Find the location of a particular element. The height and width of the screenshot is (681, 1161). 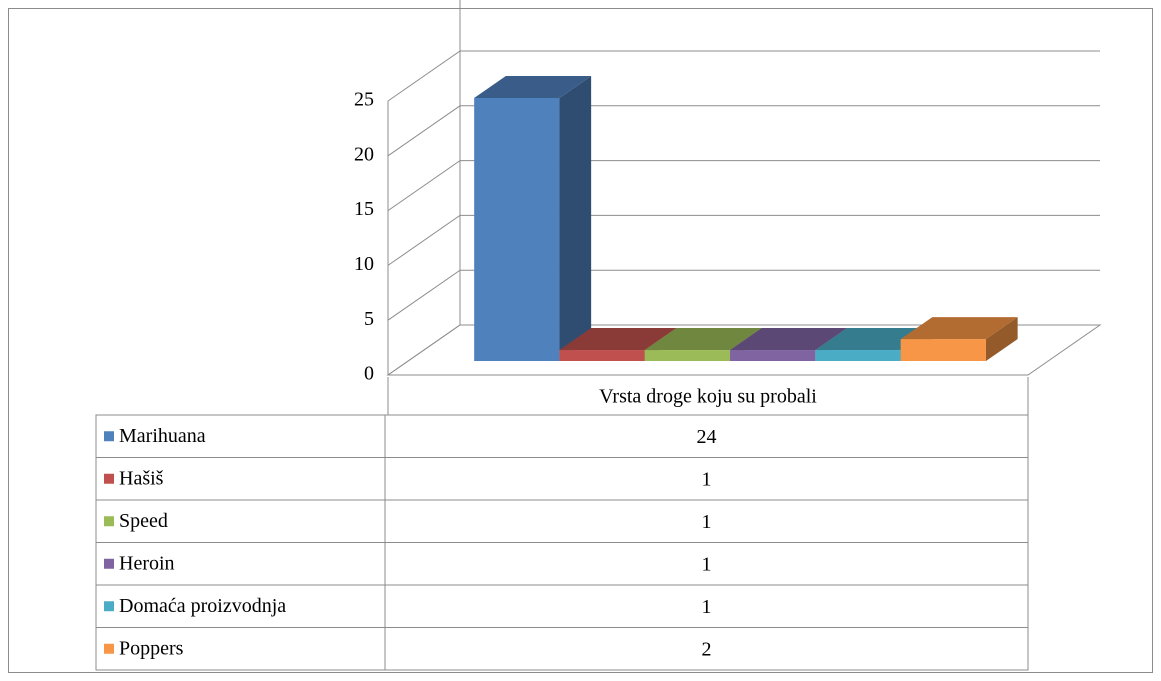

y-tick-label: 25 is located at coordinates (364, 100).